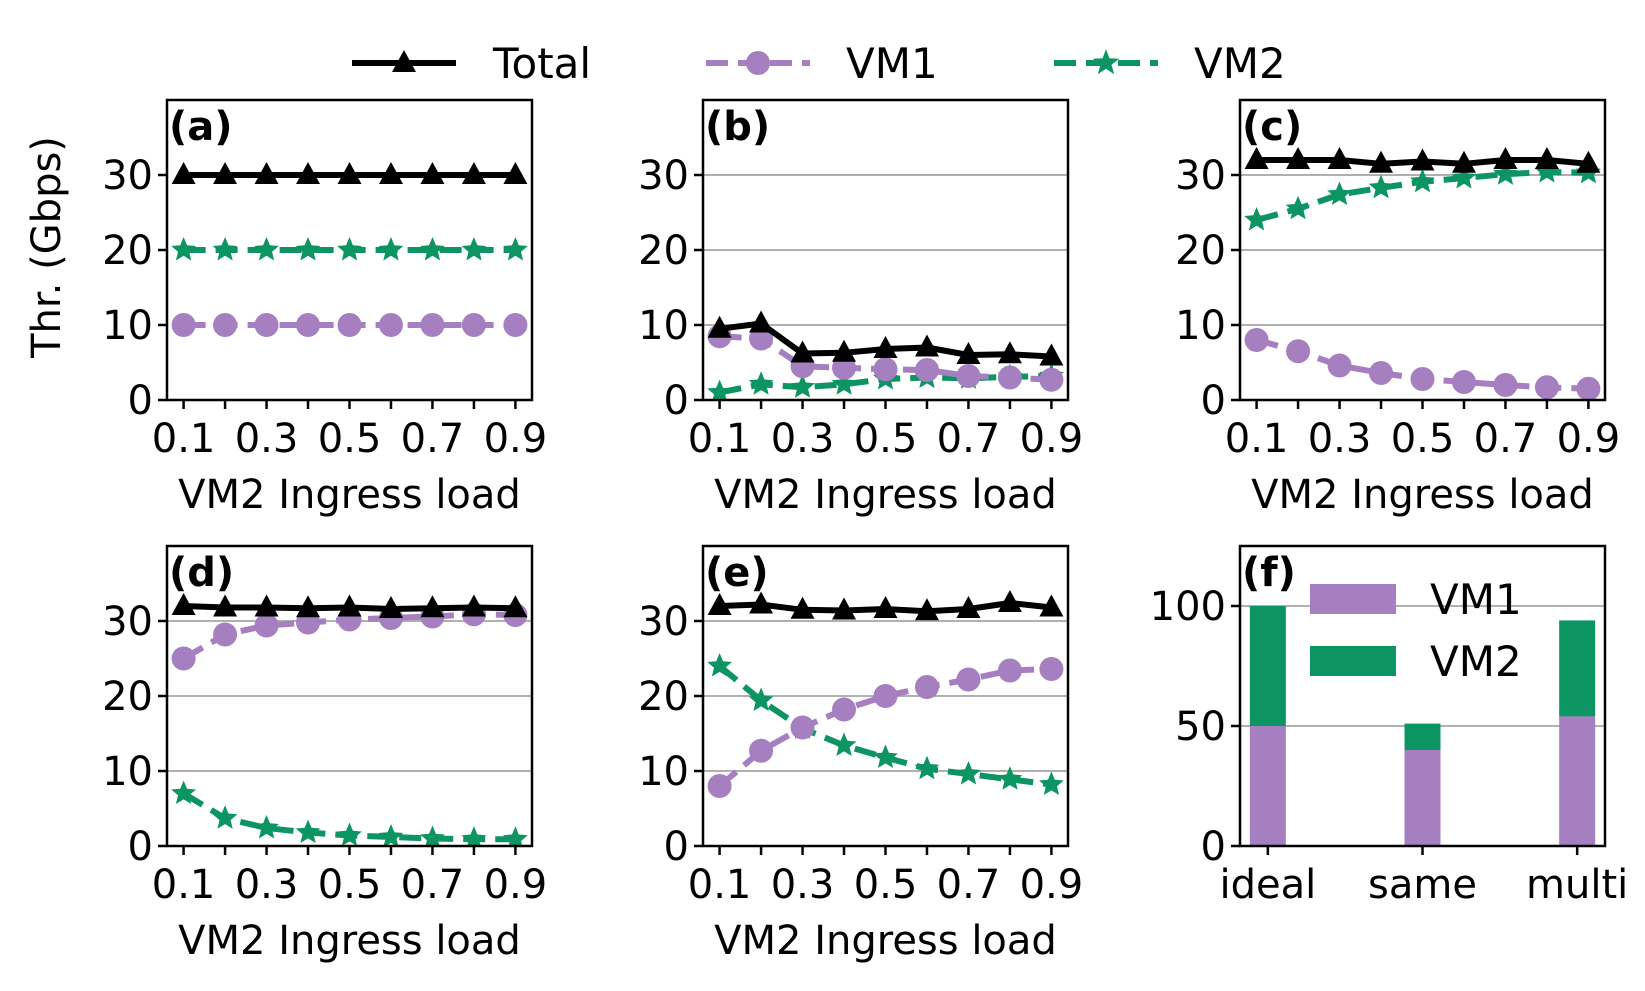 Image resolution: width=1645 pixels, height=991 pixels. What do you see at coordinates (1589, 439) in the screenshot?
I see `x-tick-label-c: 0.9` at bounding box center [1589, 439].